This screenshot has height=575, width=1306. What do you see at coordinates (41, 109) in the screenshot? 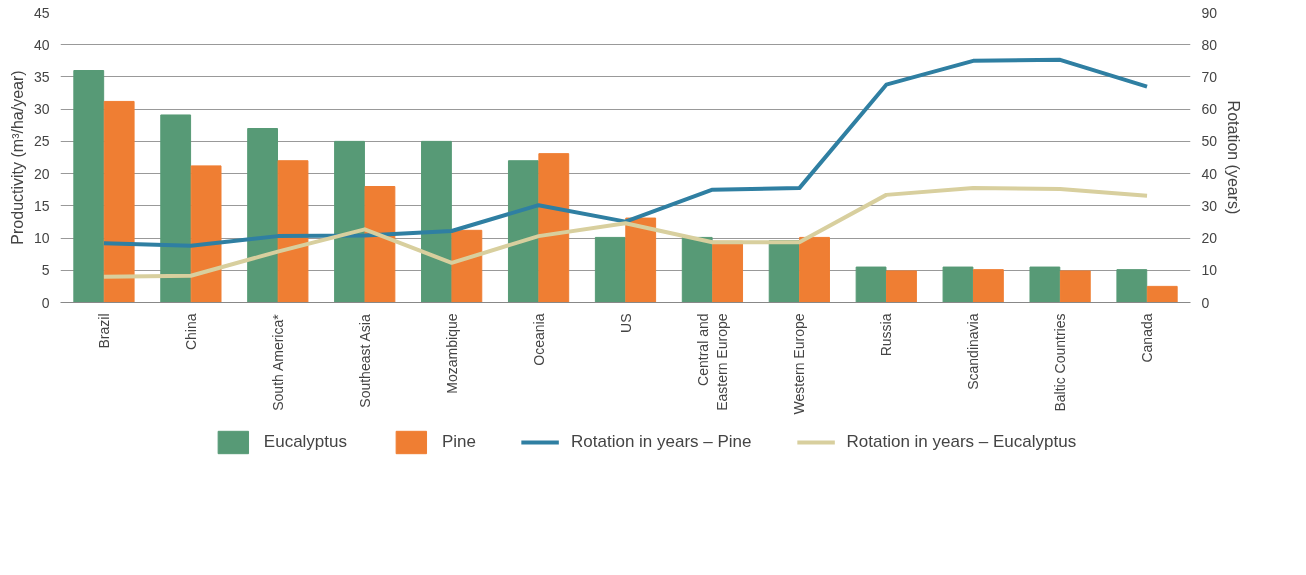
I see `y-tick-label: 30` at bounding box center [41, 109].